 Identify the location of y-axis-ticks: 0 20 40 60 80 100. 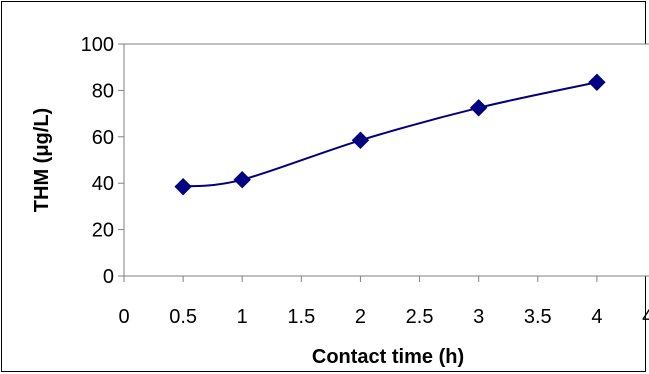
(102, 161).